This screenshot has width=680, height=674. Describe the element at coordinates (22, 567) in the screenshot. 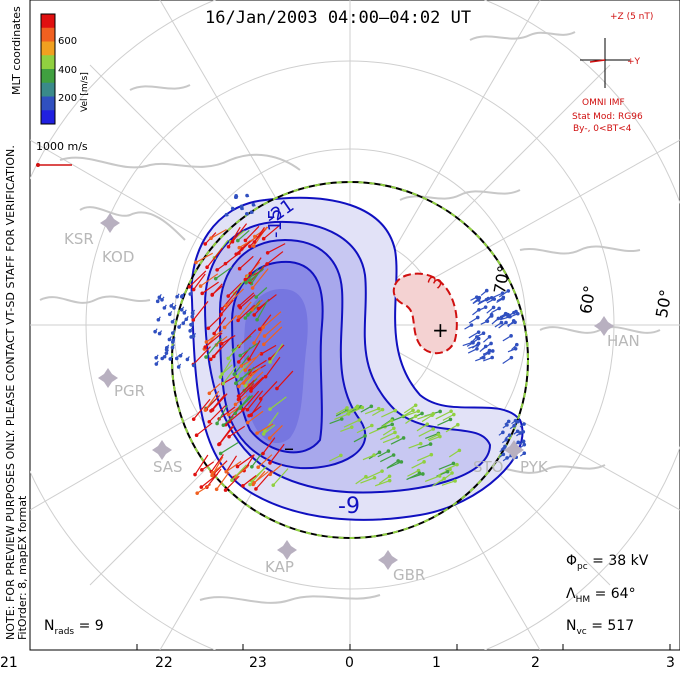

I see `fit-order-label: FitOrder: 8, mapEX format` at that location.